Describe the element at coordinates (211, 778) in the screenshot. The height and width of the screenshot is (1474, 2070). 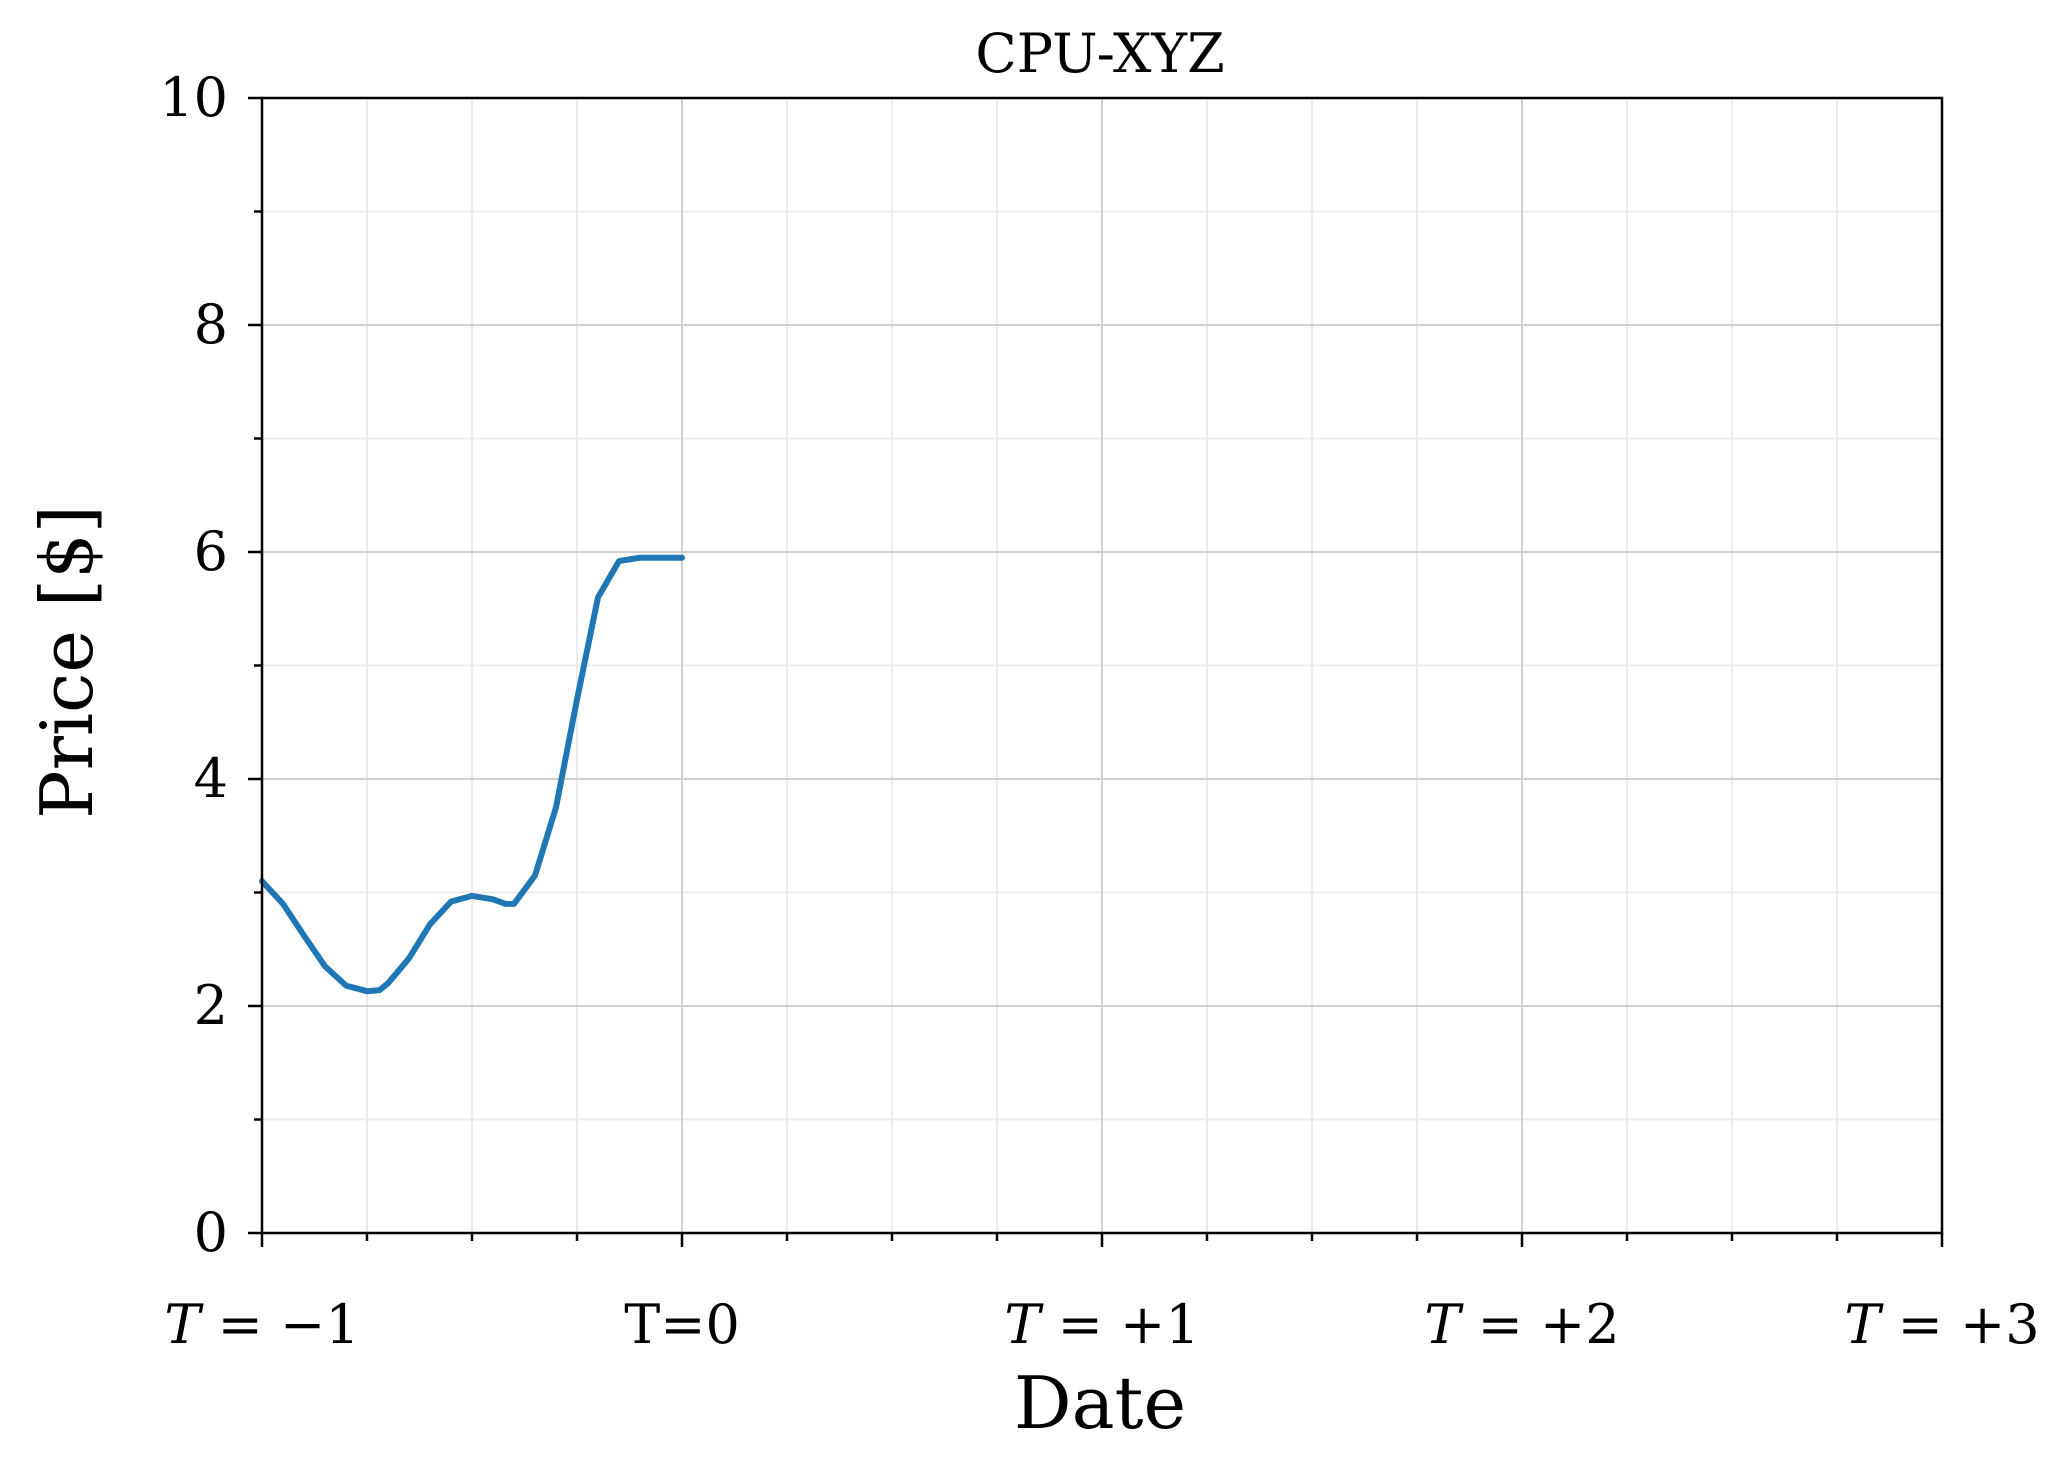
I see `y-tick-label: 4` at that location.